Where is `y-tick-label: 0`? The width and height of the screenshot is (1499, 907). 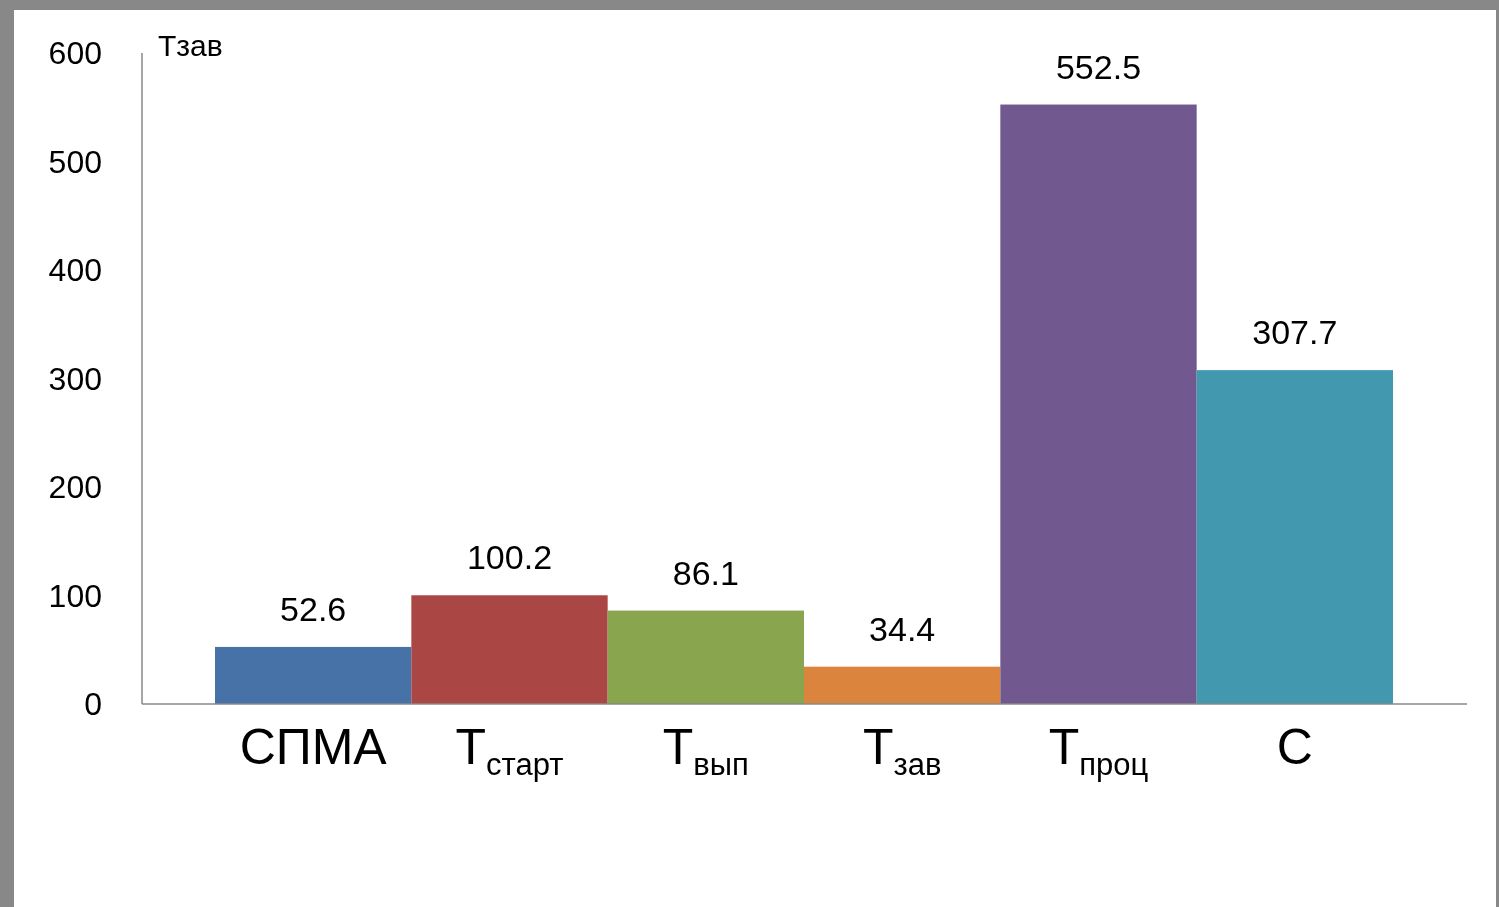 y-tick-label: 0 is located at coordinates (93, 704).